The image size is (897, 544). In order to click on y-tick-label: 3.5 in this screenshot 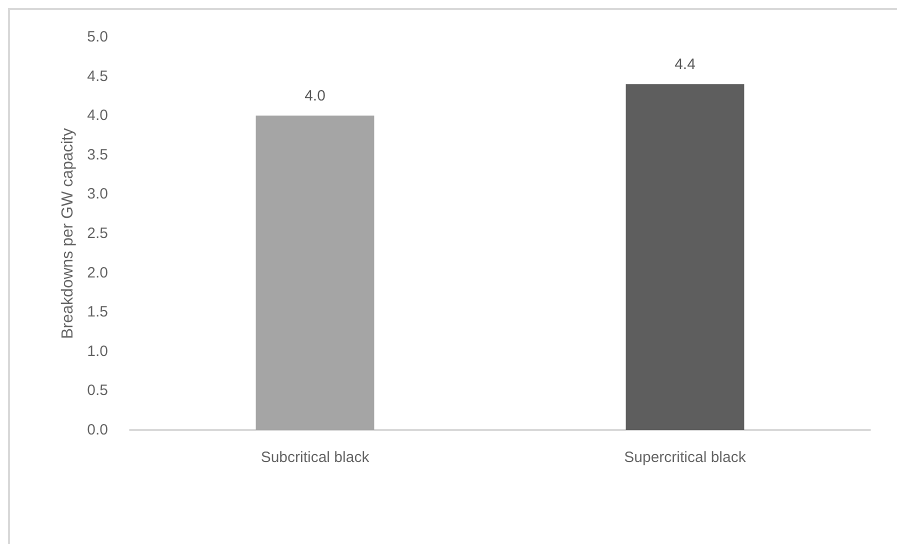, I will do `click(97, 155)`.